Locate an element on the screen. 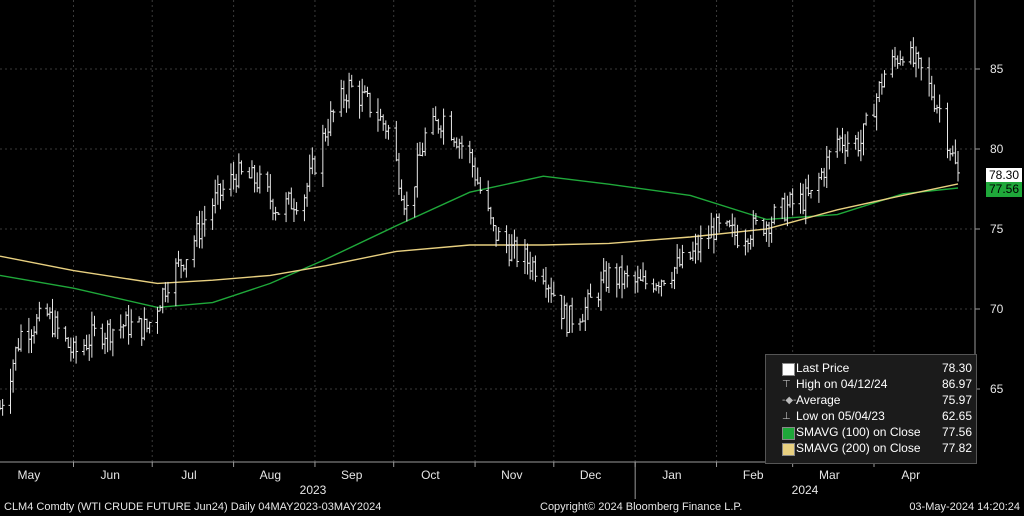  x-tick-label: Dec is located at coordinates (590, 475).